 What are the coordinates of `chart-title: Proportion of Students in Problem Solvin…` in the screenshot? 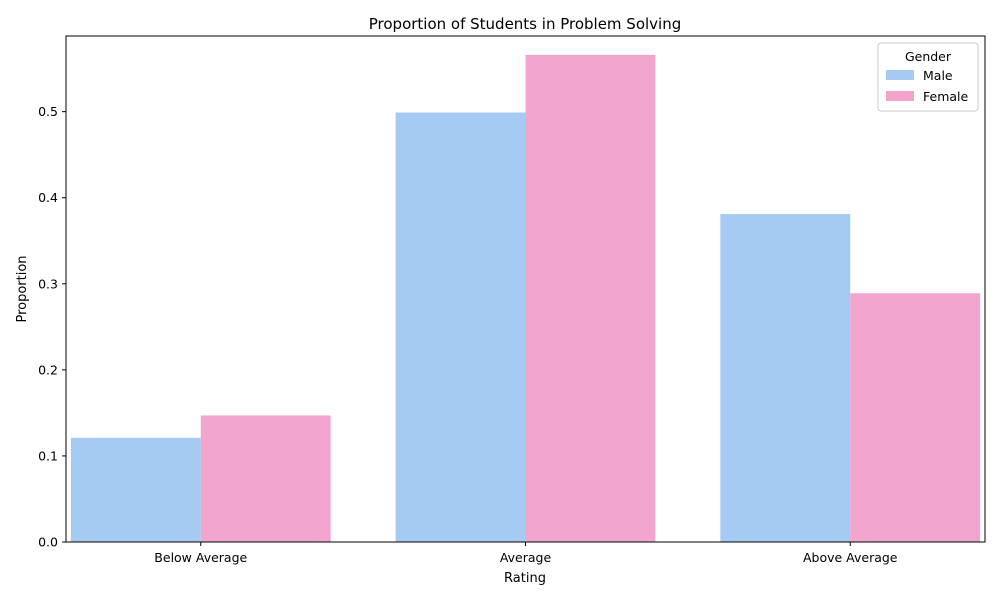 It's located at (525, 24).